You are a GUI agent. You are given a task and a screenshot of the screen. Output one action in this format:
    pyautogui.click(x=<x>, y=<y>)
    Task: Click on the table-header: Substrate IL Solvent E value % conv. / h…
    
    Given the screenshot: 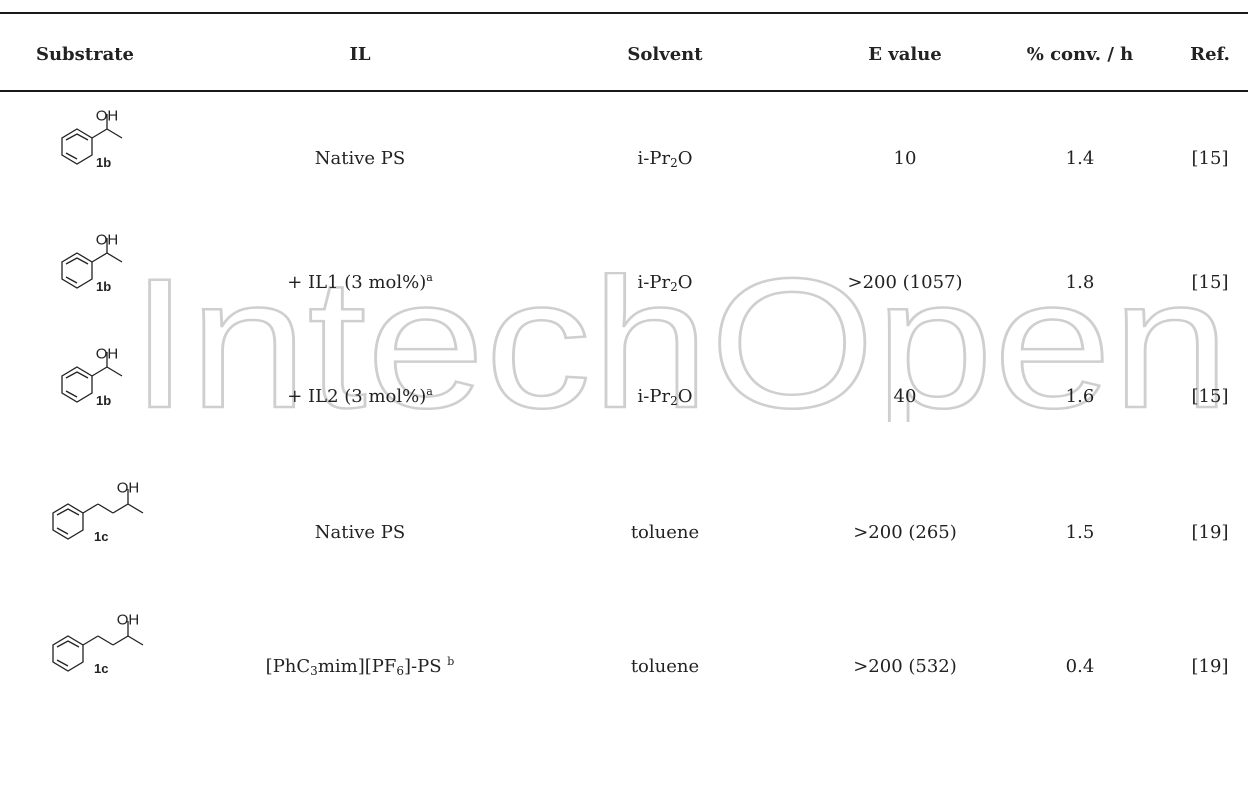 What is the action you would take?
    pyautogui.click(x=624, y=52)
    